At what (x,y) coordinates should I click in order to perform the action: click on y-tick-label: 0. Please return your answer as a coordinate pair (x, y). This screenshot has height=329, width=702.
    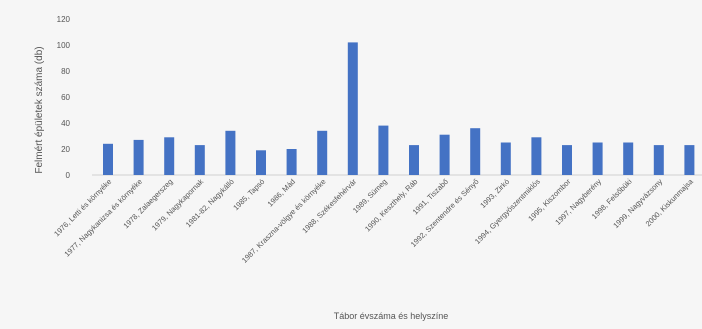
    Looking at the image, I should click on (68, 175).